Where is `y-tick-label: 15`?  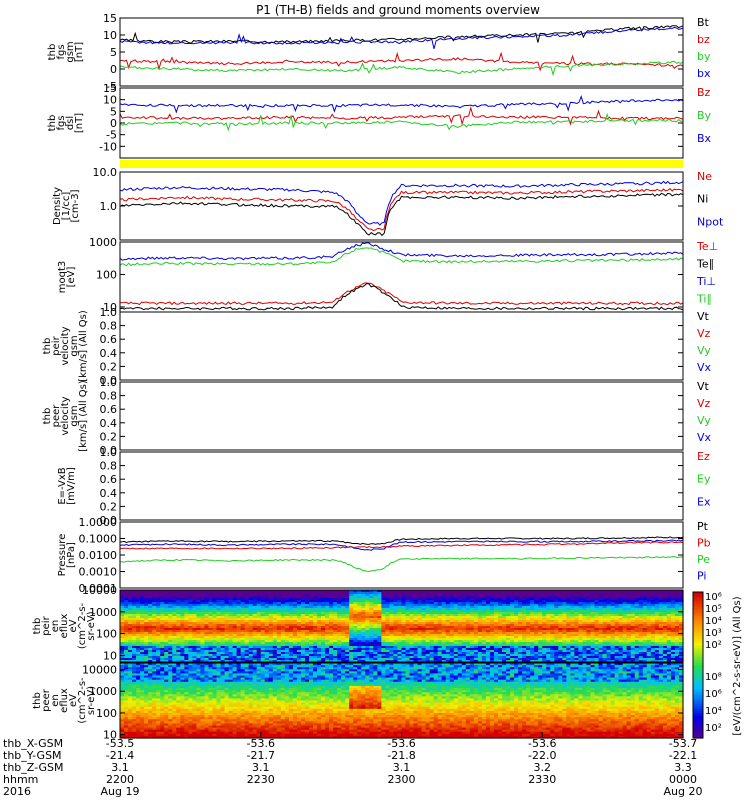
y-tick-label: 15 is located at coordinates (110, 18).